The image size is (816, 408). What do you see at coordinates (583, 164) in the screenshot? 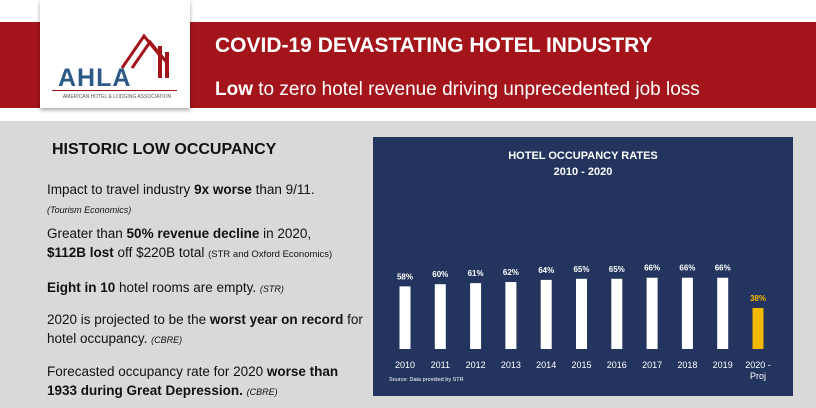
I see `chart-title-block: HOTEL OCCUPANCY RATES 2010 - 2020` at bounding box center [583, 164].